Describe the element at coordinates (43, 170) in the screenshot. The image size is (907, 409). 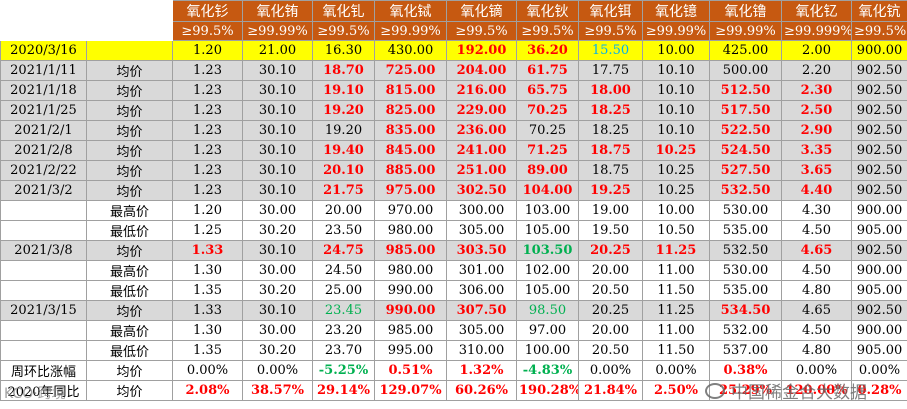
I see `row-date-cell: 2021/2/22` at that location.